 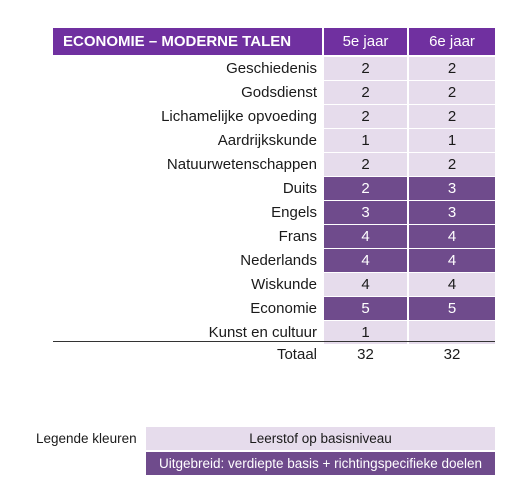 What do you see at coordinates (320, 438) in the screenshot?
I see `legend-basic-level: Leerstof op basisniveau` at bounding box center [320, 438].